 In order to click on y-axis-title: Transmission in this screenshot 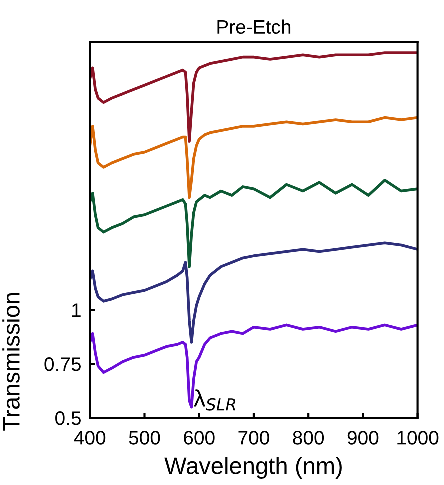, I will do `click(11, 362)`.